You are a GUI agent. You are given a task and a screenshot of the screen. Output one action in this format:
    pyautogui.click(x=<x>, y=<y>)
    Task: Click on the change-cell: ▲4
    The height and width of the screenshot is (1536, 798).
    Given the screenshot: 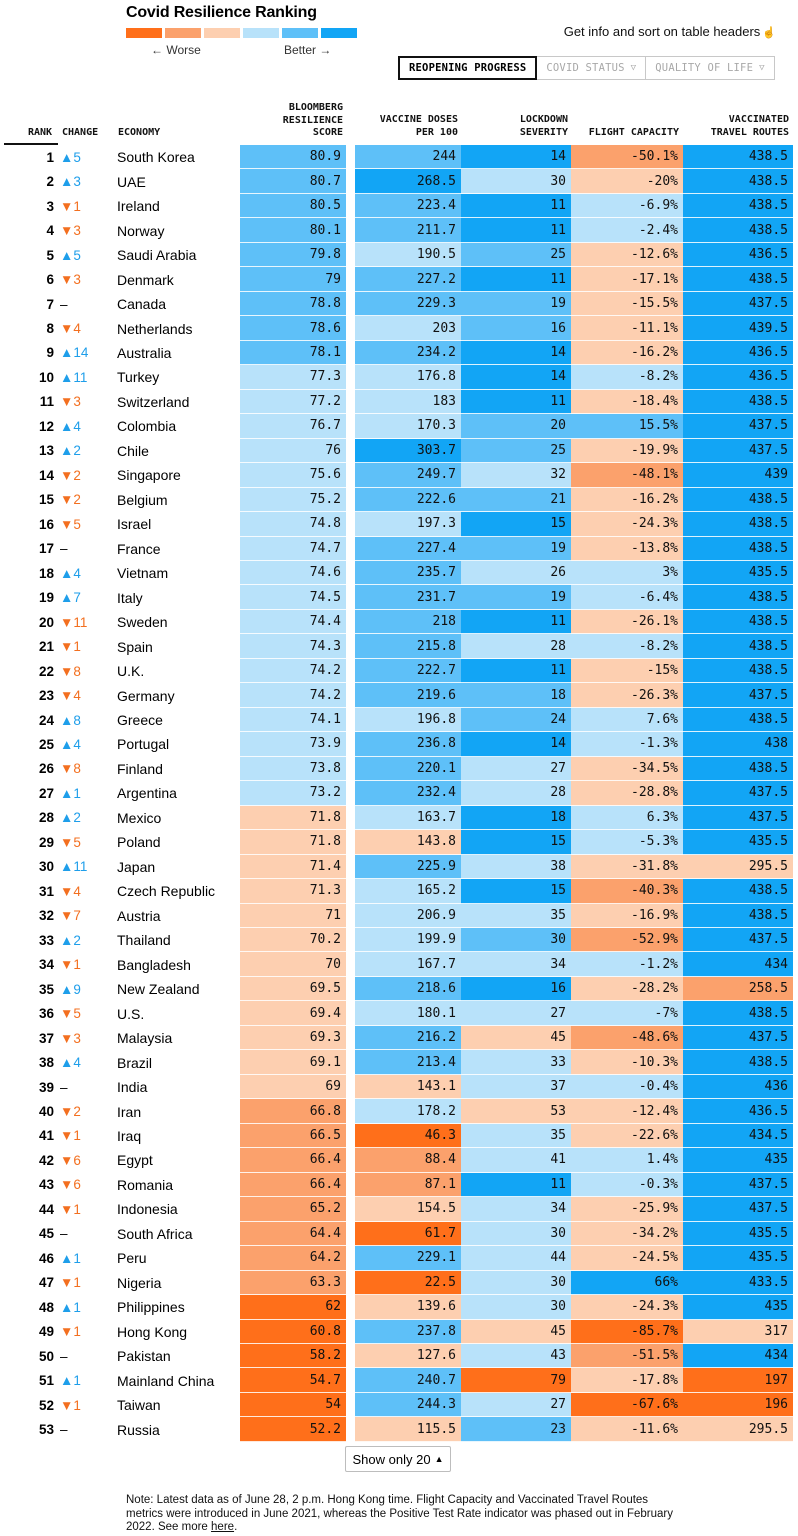 What is the action you would take?
    pyautogui.click(x=80, y=573)
    